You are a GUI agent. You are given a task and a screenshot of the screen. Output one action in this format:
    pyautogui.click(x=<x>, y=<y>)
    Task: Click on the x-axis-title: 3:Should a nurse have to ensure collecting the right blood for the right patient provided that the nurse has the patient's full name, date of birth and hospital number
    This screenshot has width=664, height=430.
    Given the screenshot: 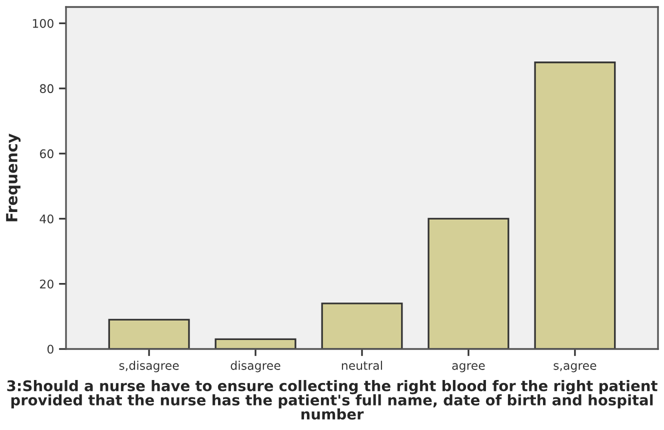 What is the action you would take?
    pyautogui.click(x=332, y=400)
    